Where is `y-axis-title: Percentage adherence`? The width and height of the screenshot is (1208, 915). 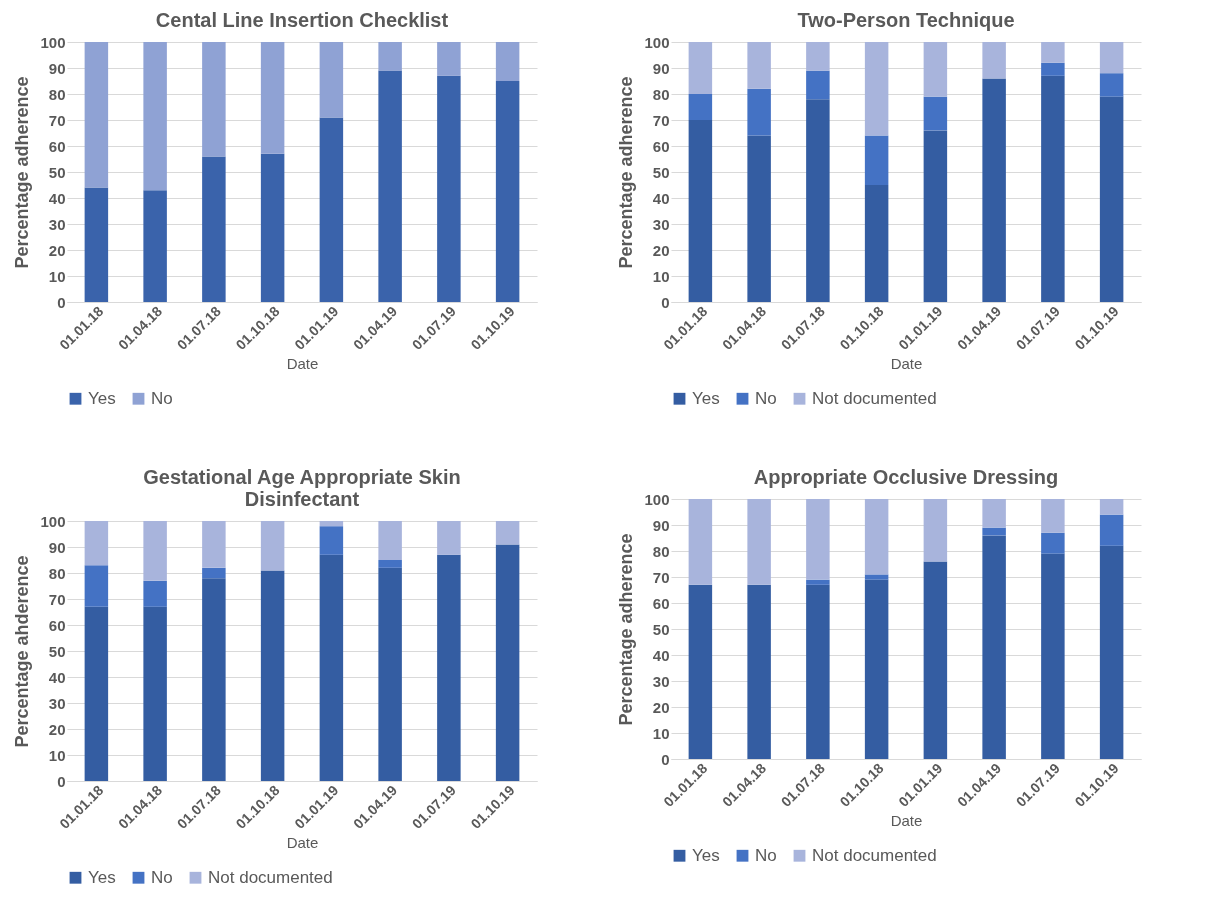
y-axis-title: Percentage adherence is located at coordinates (626, 172).